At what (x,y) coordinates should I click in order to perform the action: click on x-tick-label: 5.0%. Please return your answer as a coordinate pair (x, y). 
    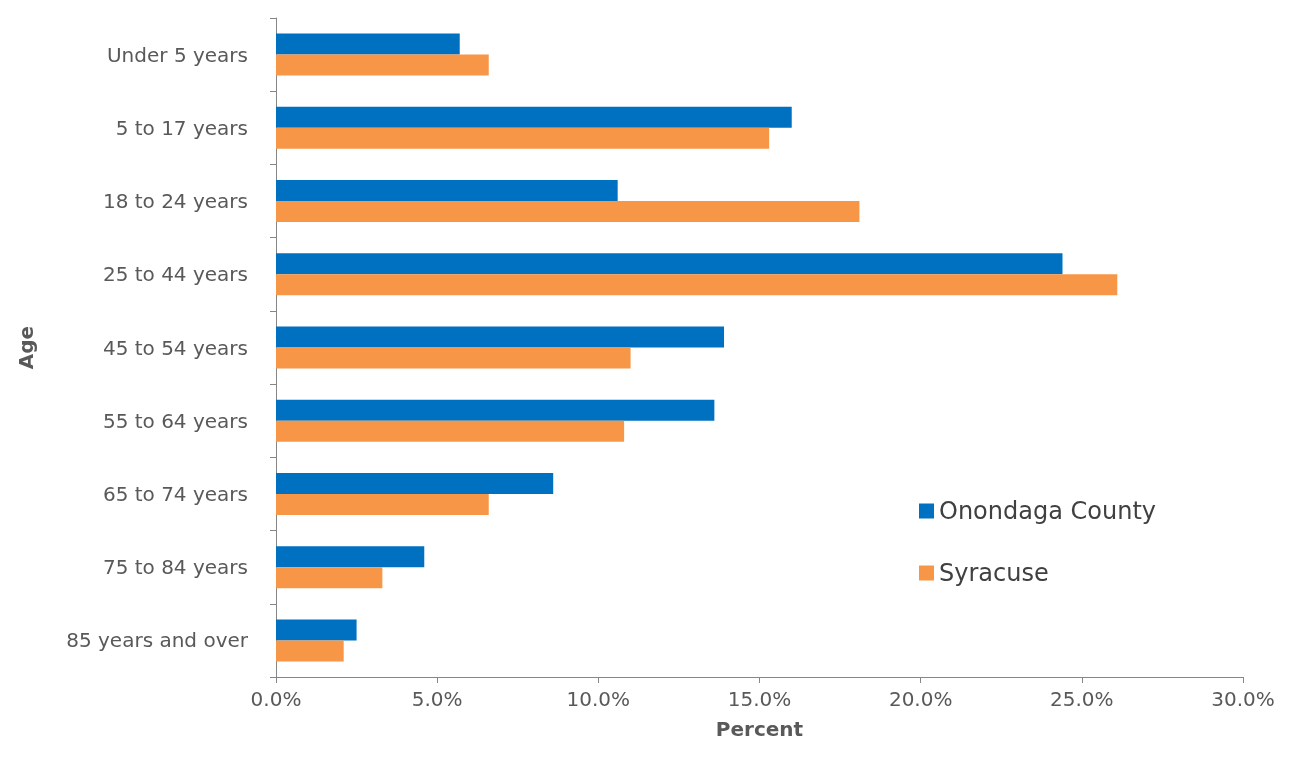
    Looking at the image, I should click on (437, 699).